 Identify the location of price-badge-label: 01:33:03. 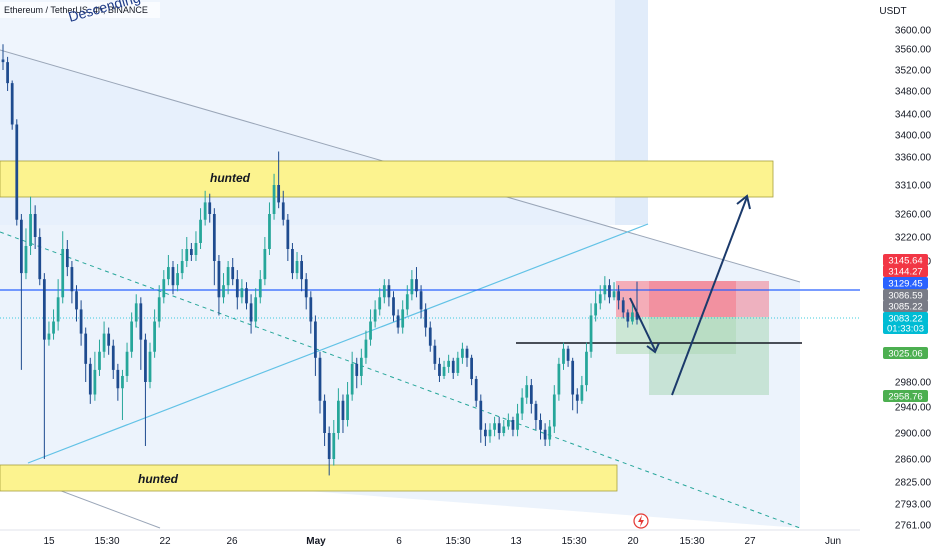
(905, 329).